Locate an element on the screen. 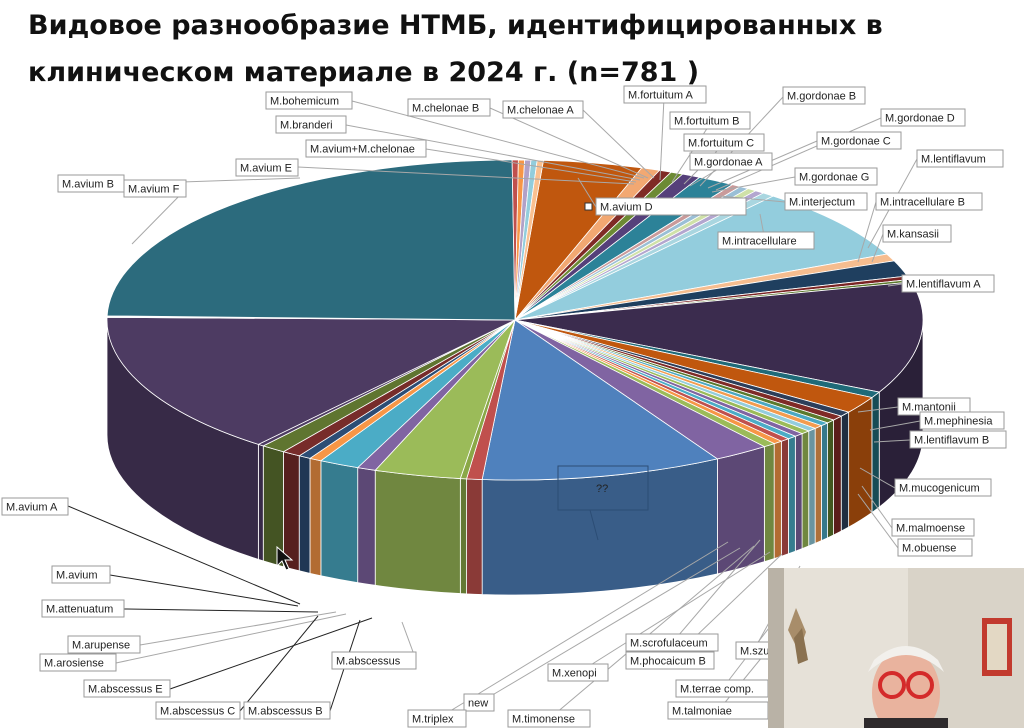 This screenshot has width=1024, height=728. callout-label: M.intracellulare is located at coordinates (766, 240).